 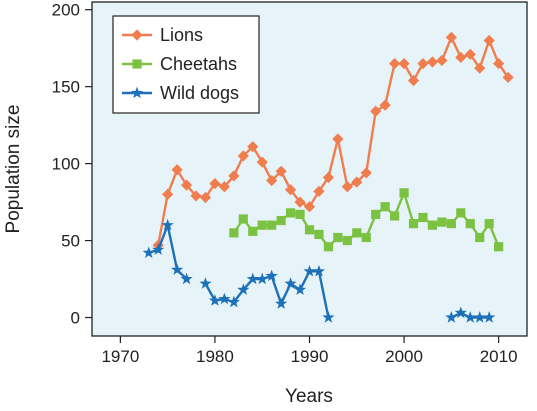 I want to click on legend-label-cheetahs: Cheetahs, so click(x=198, y=64).